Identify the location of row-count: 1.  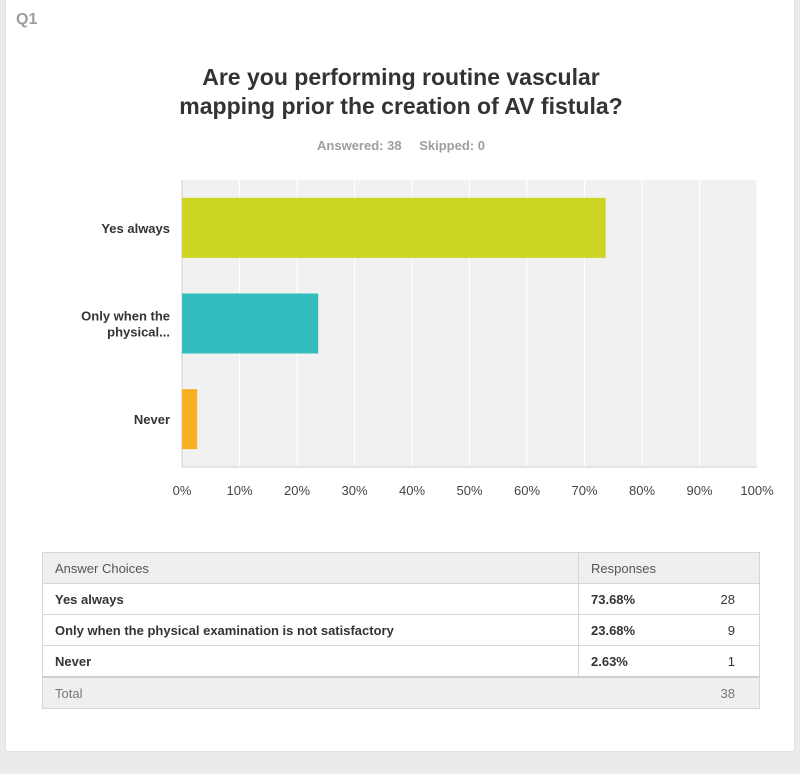
(721, 661).